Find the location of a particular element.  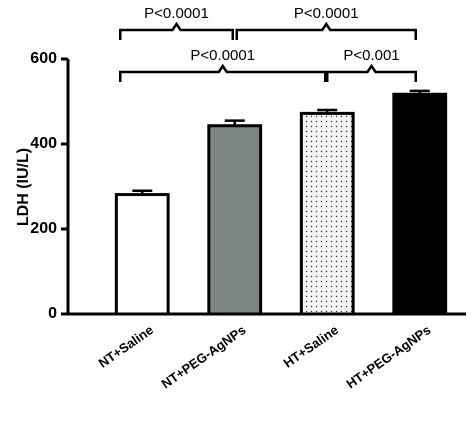

x-tick-label: NT+Saline is located at coordinates (126, 346).